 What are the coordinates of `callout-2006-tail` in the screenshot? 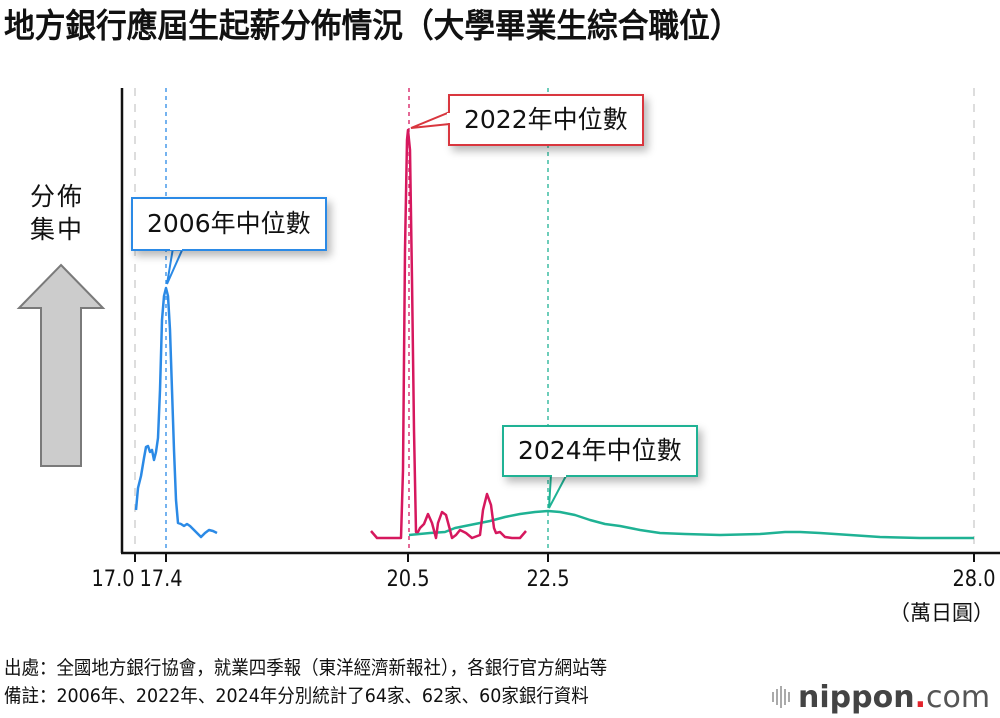 It's located at (175, 266).